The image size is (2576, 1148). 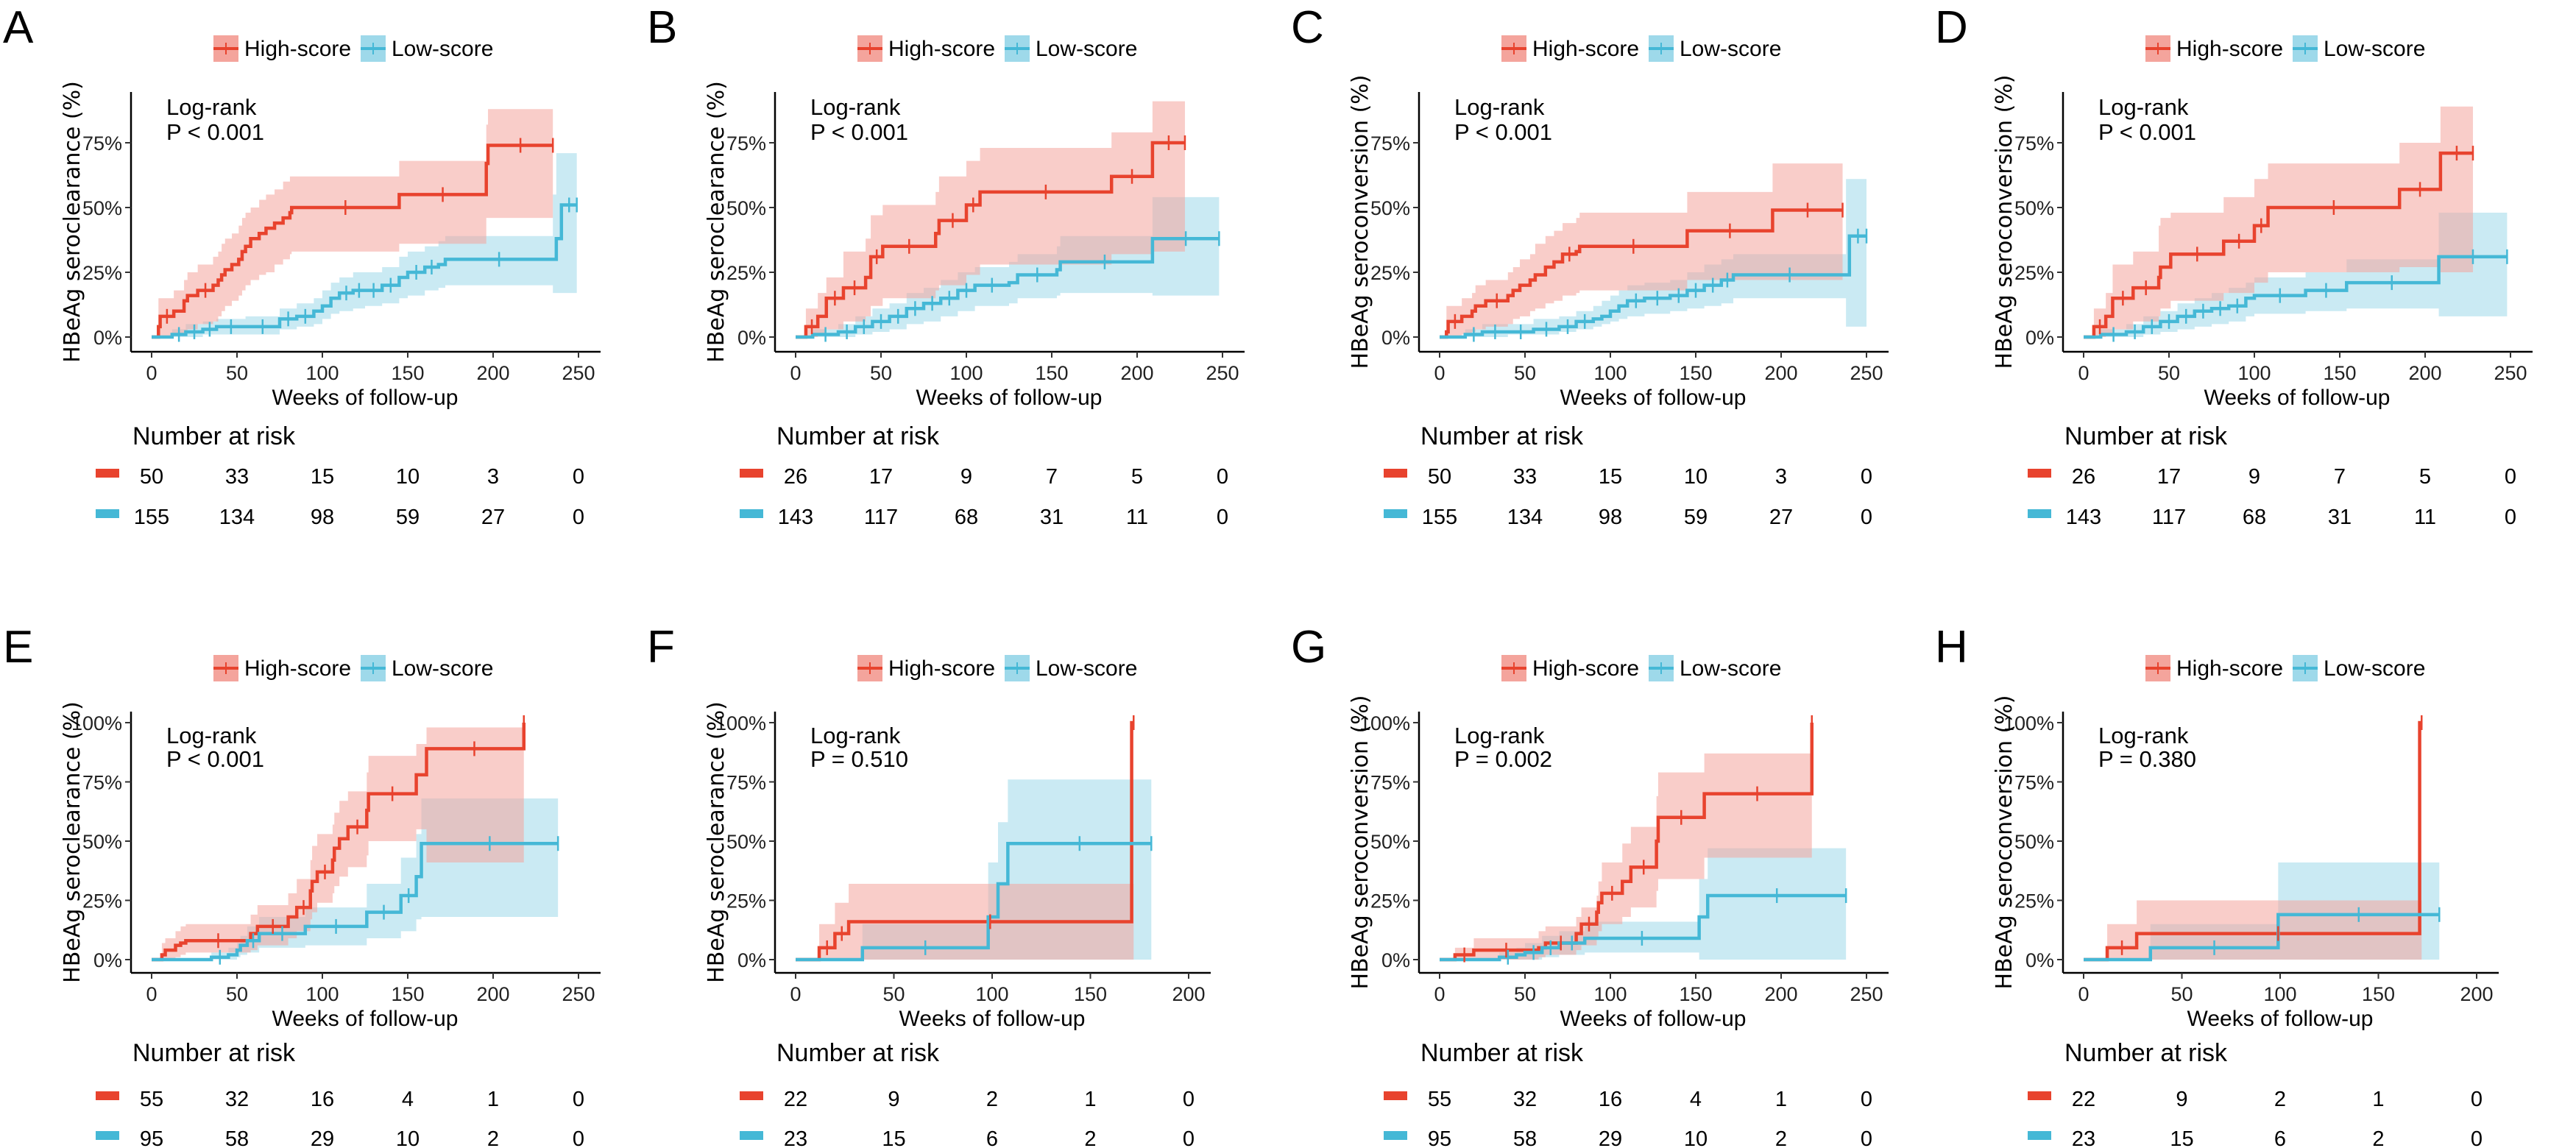 I want to click on panel-label: G, so click(x=1308, y=647).